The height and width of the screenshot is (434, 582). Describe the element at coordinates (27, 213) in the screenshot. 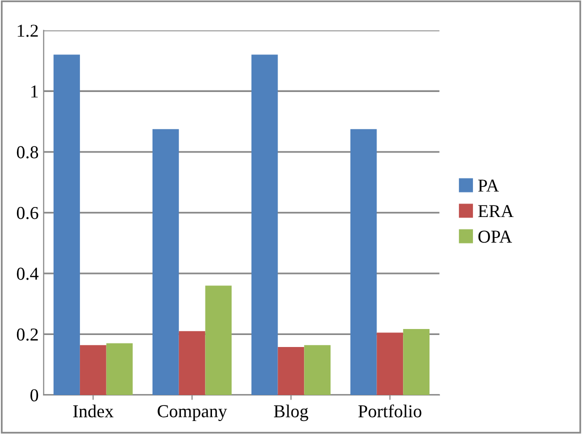

I see `y-tick-label: 0.6` at that location.